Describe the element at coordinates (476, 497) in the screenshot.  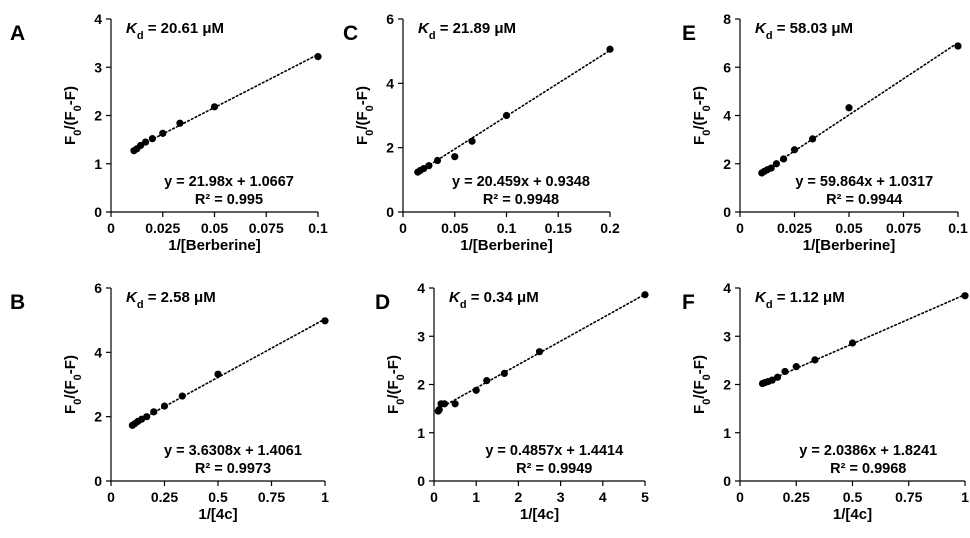
I see `panel-d-x-tick-label: 1` at that location.